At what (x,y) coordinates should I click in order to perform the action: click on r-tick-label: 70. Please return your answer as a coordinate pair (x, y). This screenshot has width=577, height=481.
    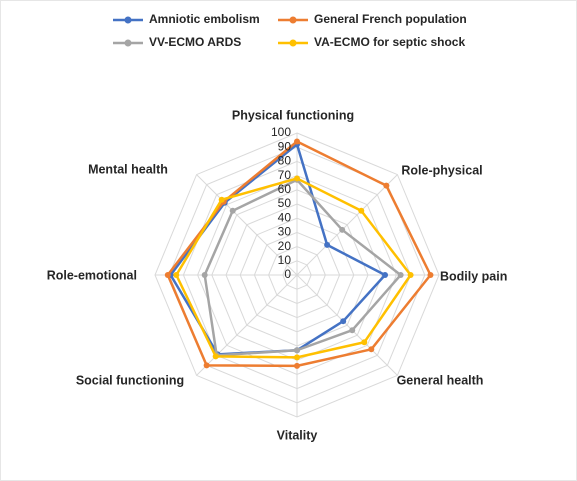
    Looking at the image, I should click on (285, 175).